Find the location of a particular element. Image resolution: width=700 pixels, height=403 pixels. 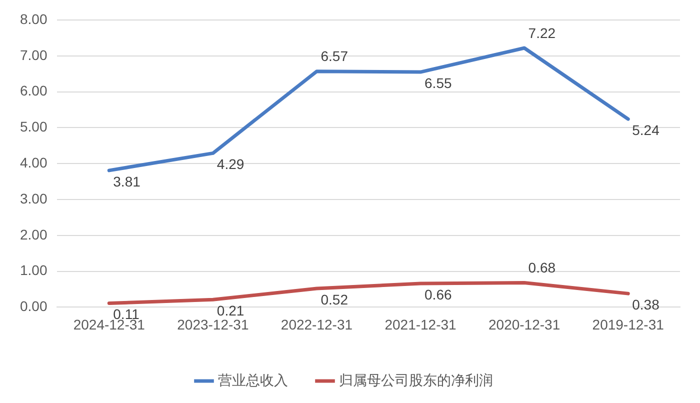

legend-label: 归属母公司股东的净利润 is located at coordinates (416, 380).